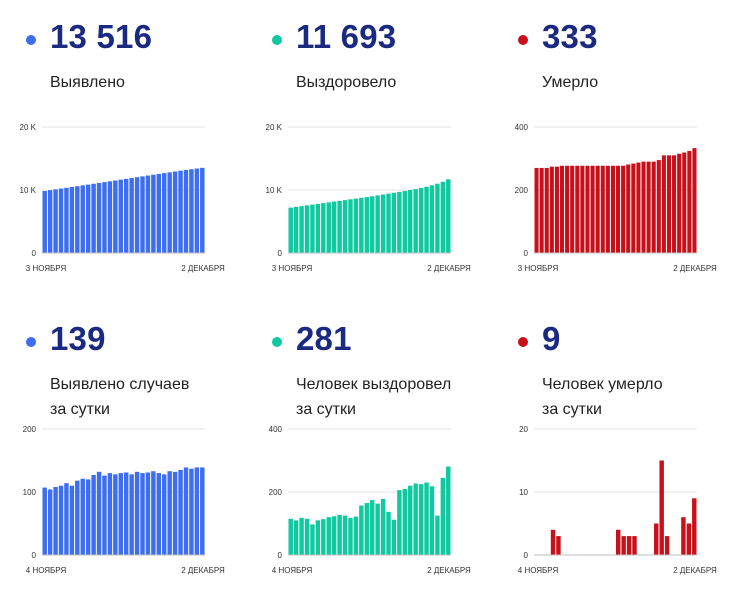 The image size is (740, 605). I want to click on stat-value: 139, so click(78, 338).